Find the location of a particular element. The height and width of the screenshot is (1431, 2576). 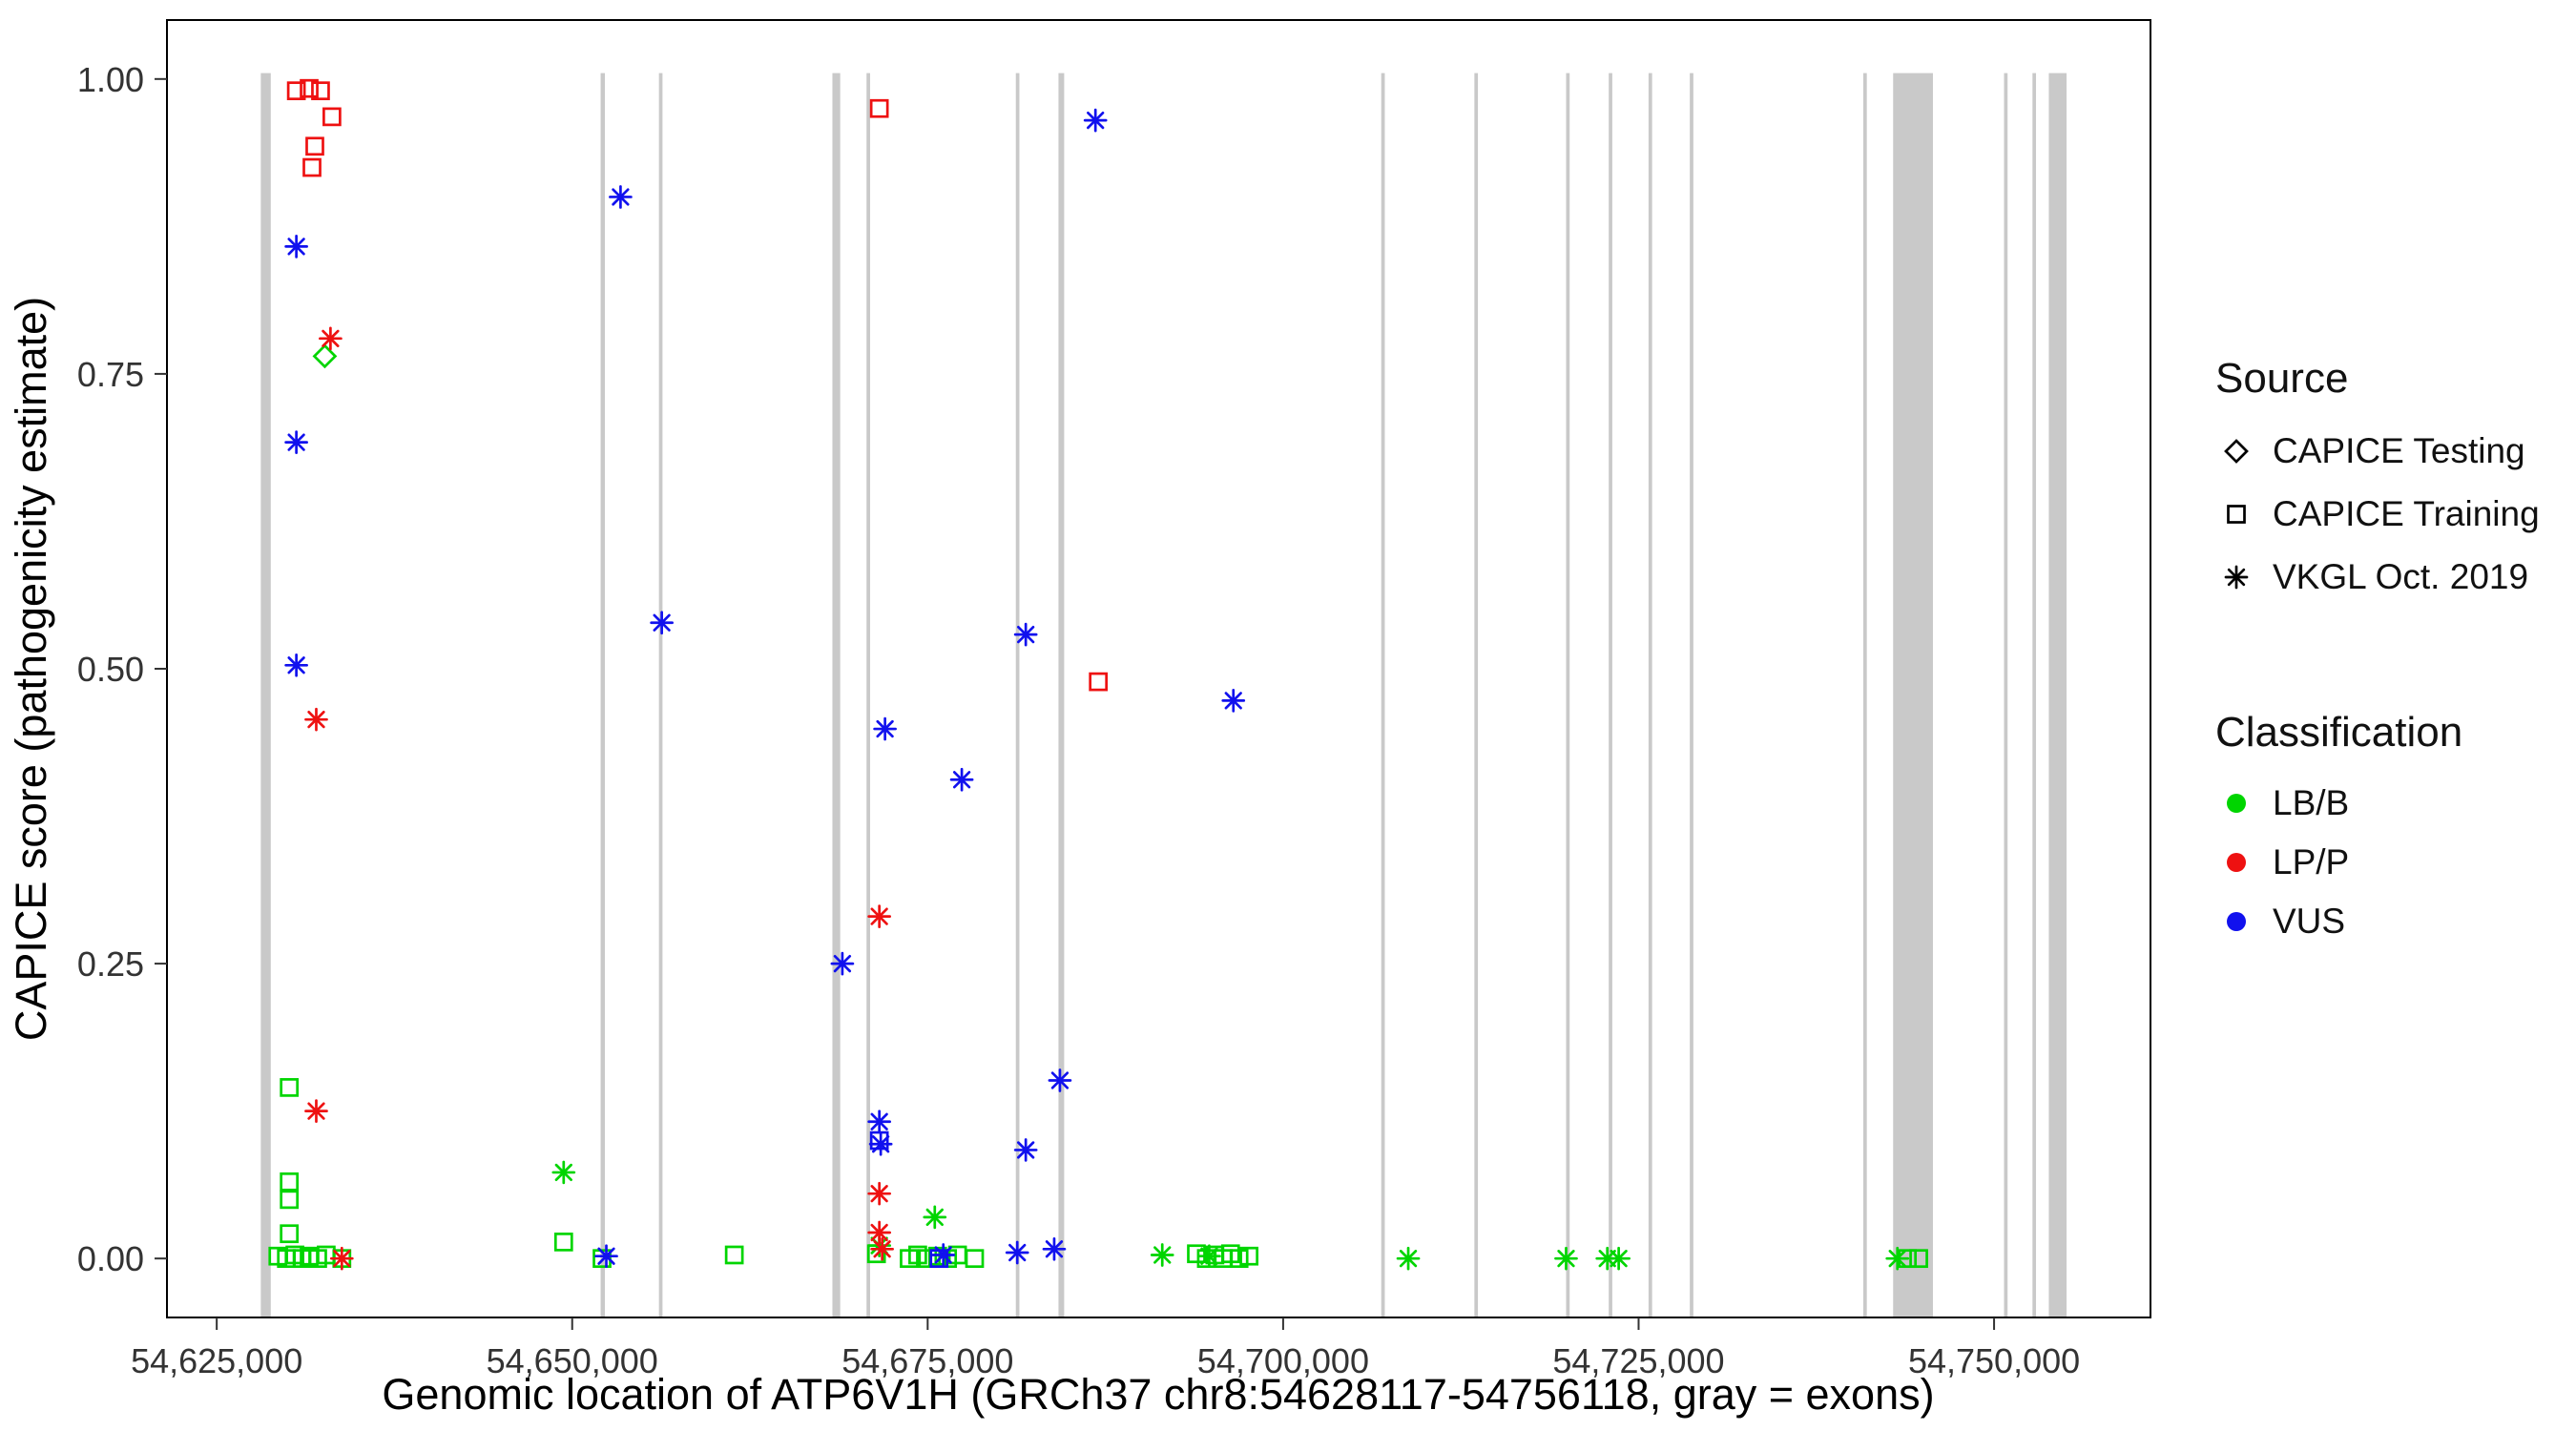

x-tick-label: 54,725,000 is located at coordinates (1638, 1360).